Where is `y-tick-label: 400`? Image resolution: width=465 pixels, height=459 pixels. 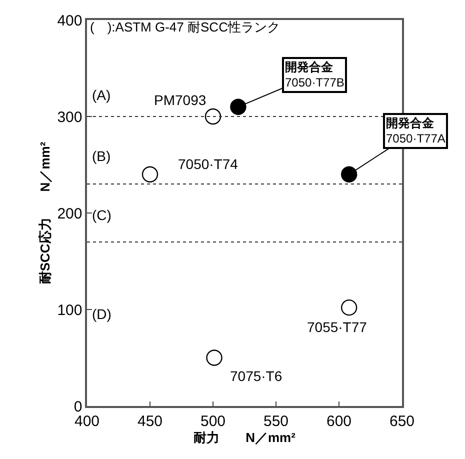
y-tick-label: 400 is located at coordinates (69, 21).